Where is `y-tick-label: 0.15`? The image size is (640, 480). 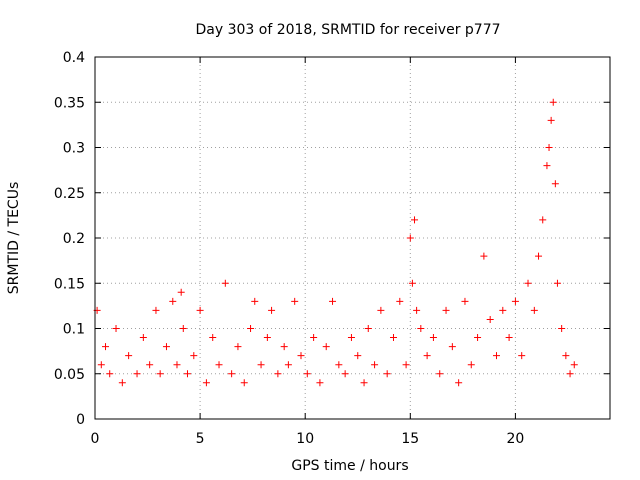 y-tick-label: 0.15 is located at coordinates (69, 284).